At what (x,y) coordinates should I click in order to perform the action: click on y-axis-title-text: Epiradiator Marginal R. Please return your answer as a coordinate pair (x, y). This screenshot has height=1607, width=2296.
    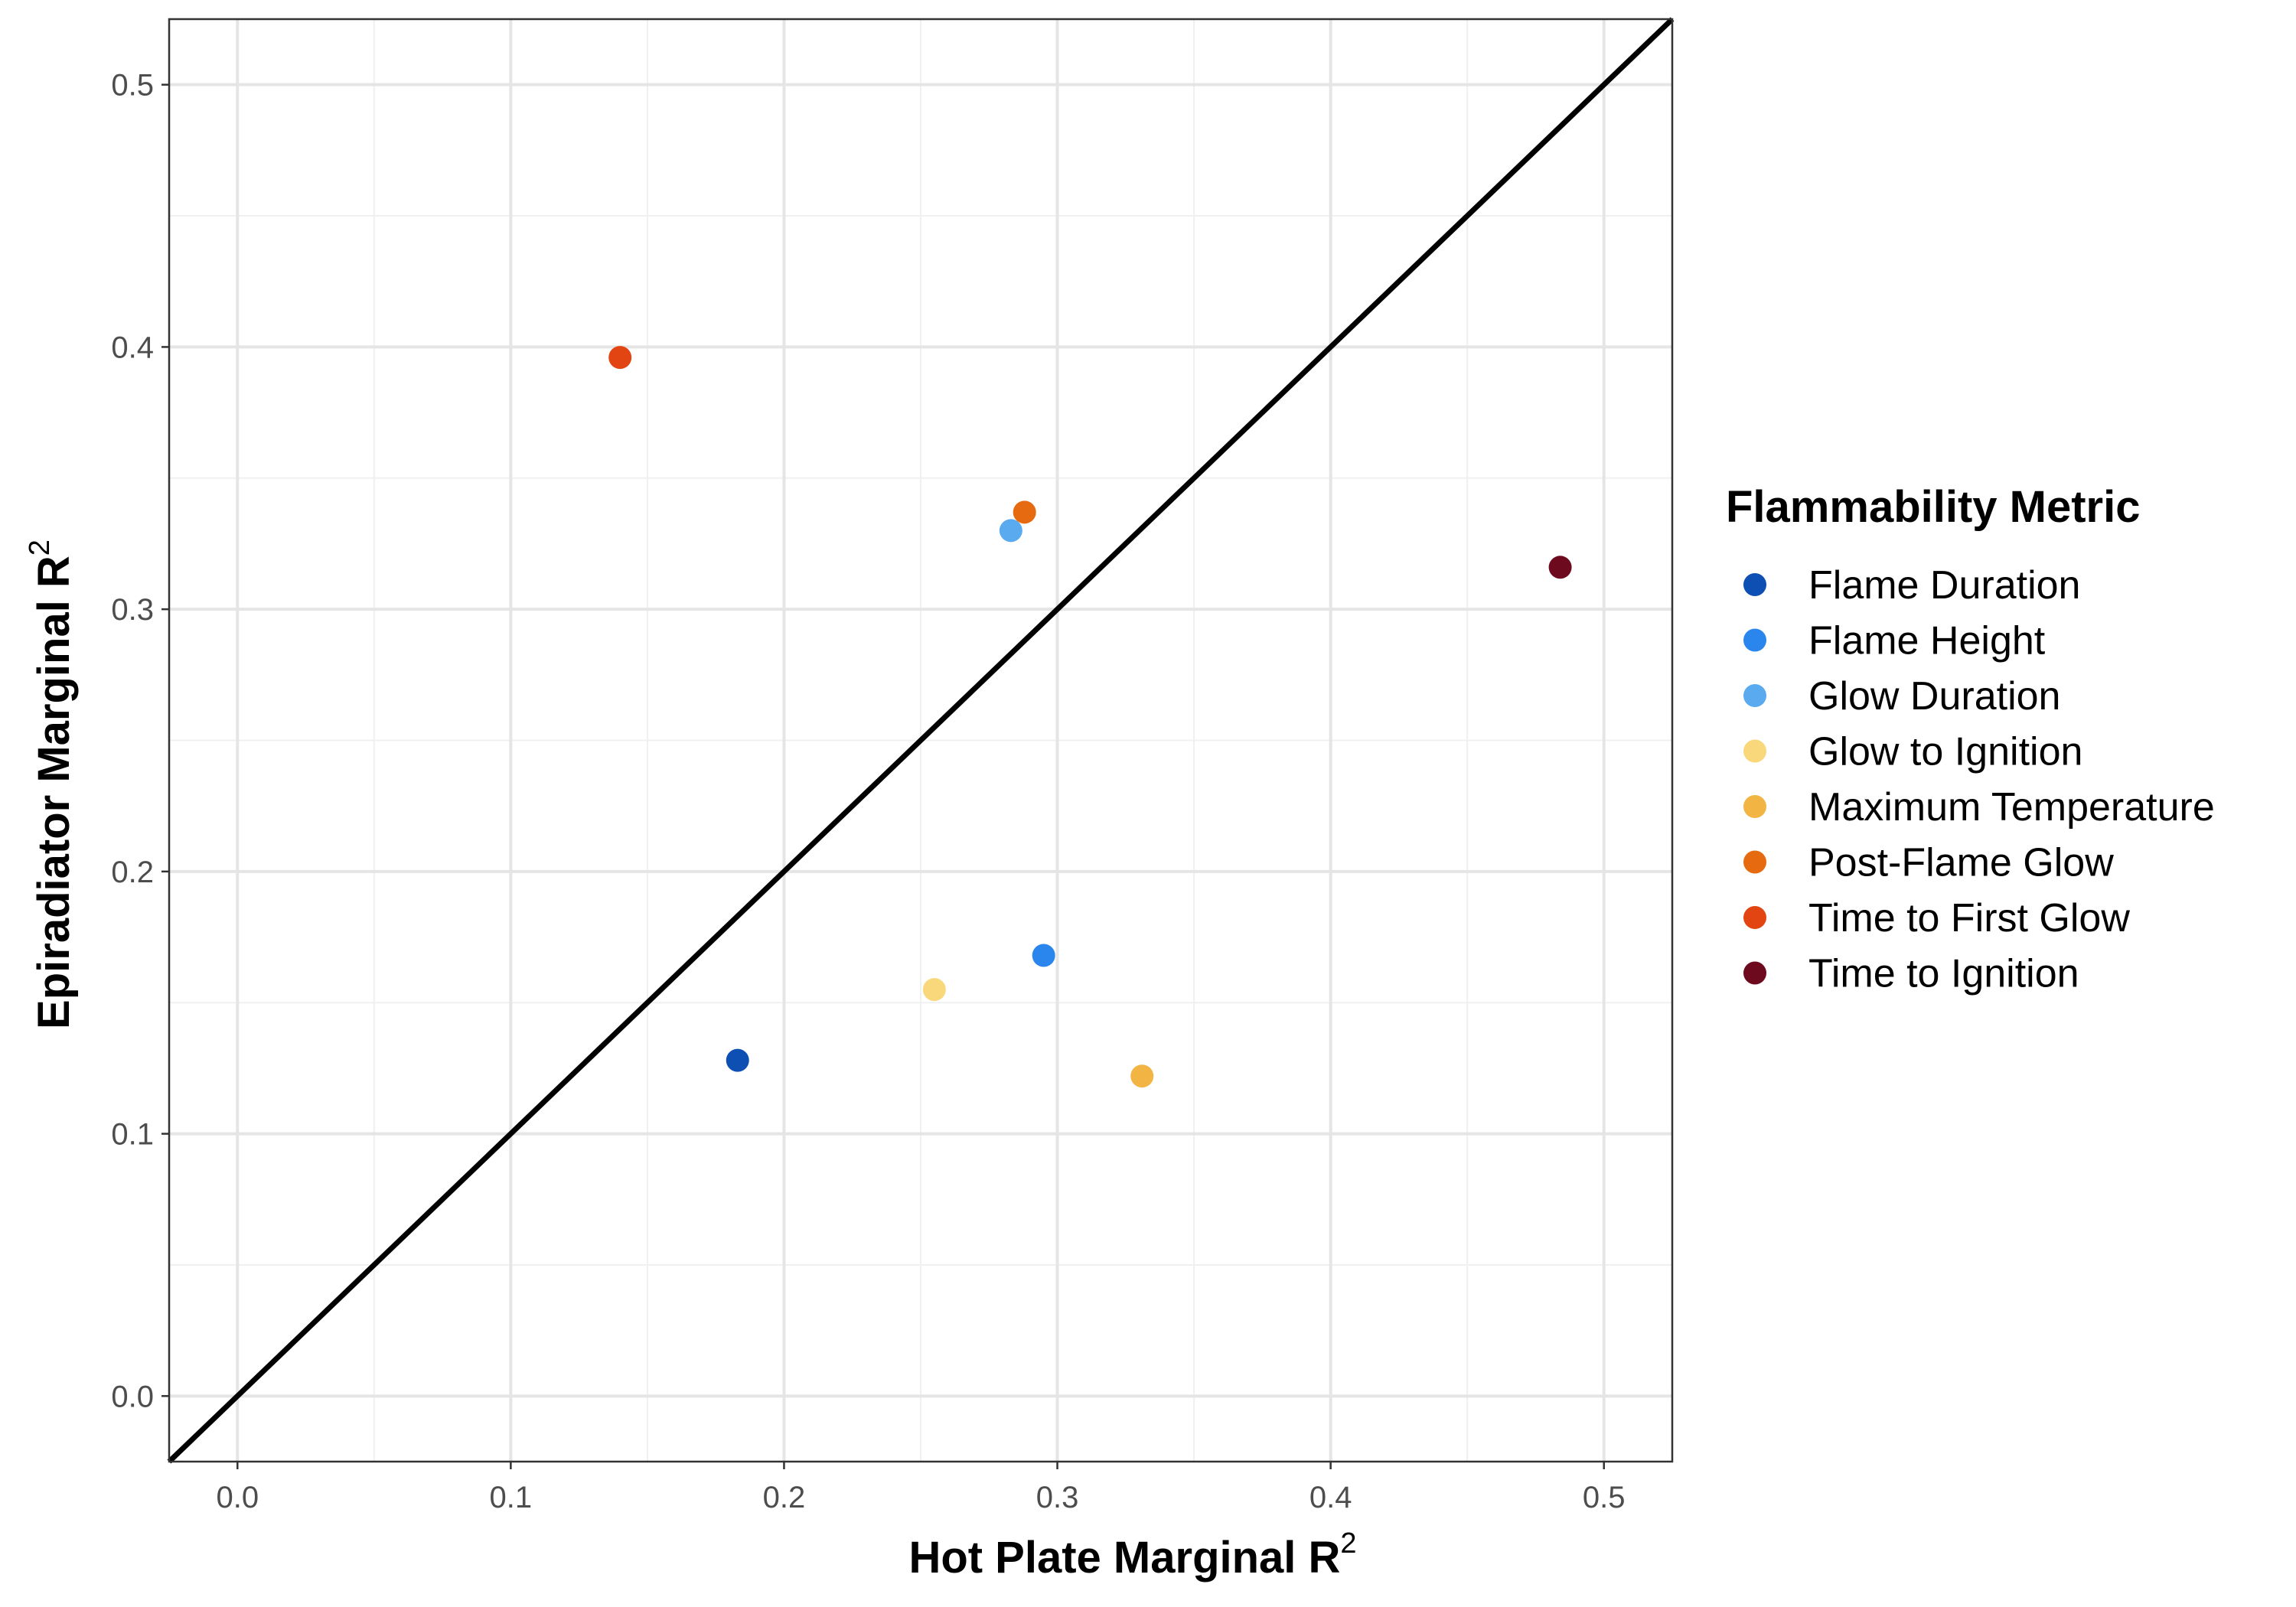
    Looking at the image, I should click on (54, 793).